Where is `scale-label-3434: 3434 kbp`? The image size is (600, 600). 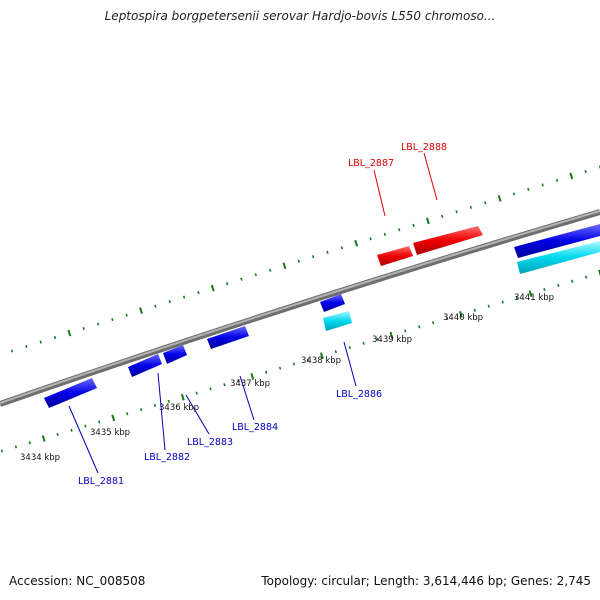
scale-label-3434: 3434 kbp is located at coordinates (40, 458).